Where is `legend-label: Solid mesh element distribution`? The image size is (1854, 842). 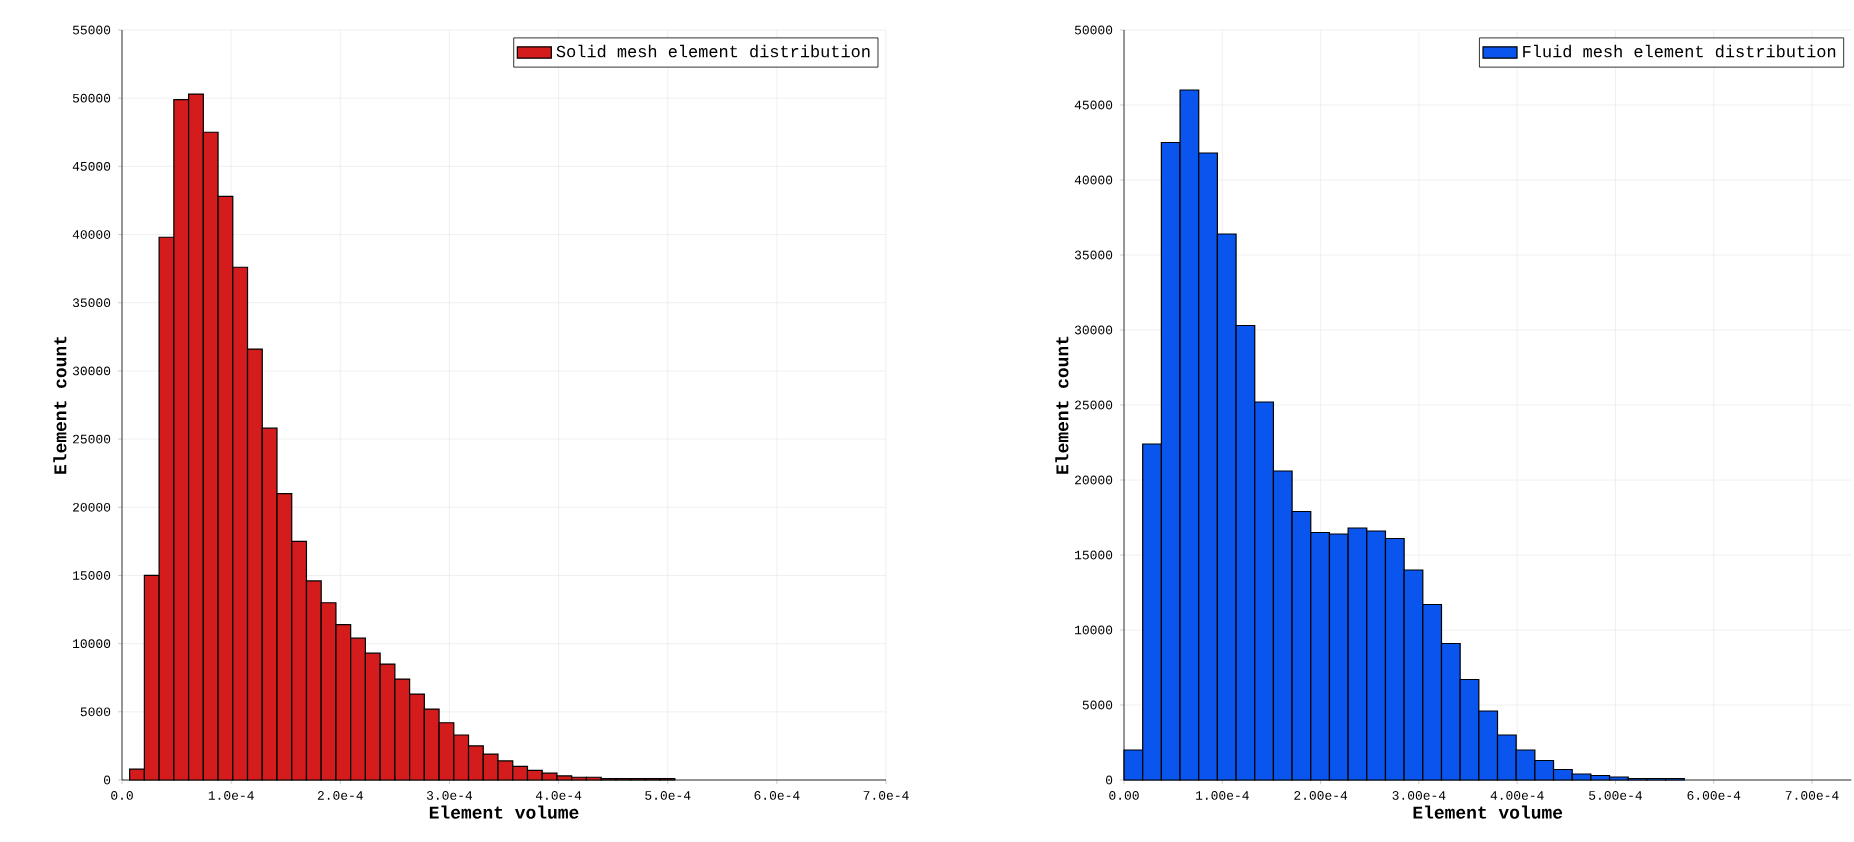 legend-label: Solid mesh element distribution is located at coordinates (713, 51).